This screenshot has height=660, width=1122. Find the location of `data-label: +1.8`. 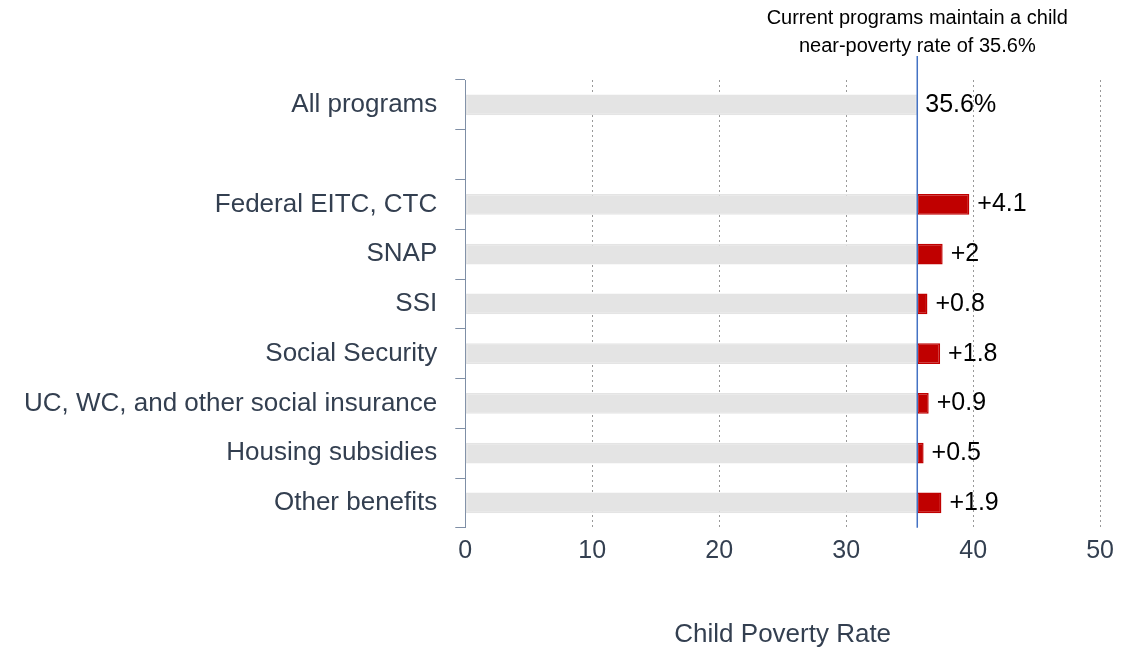

data-label: +1.8 is located at coordinates (973, 351).